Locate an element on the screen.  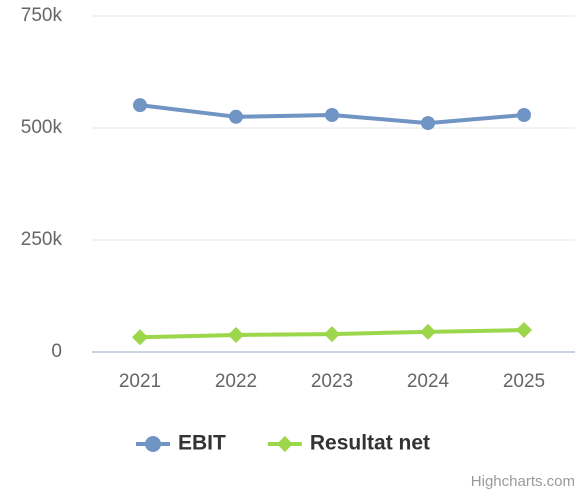
x-tick-label: 2021 is located at coordinates (140, 381).